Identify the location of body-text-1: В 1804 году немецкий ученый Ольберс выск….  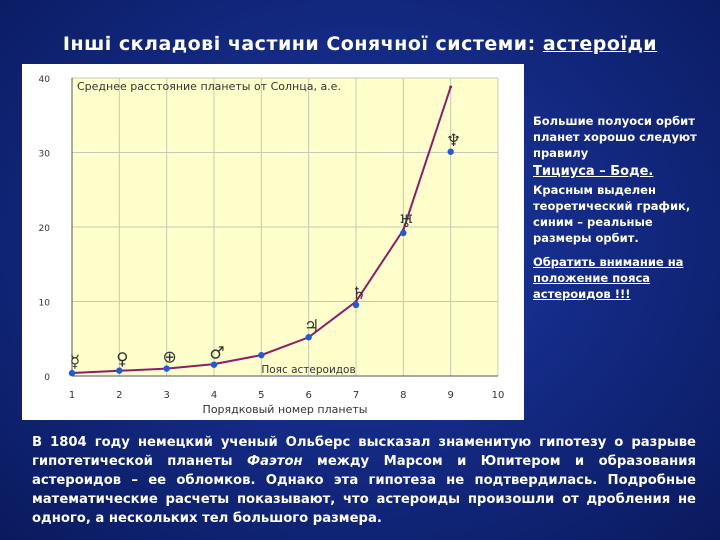
(364, 452).